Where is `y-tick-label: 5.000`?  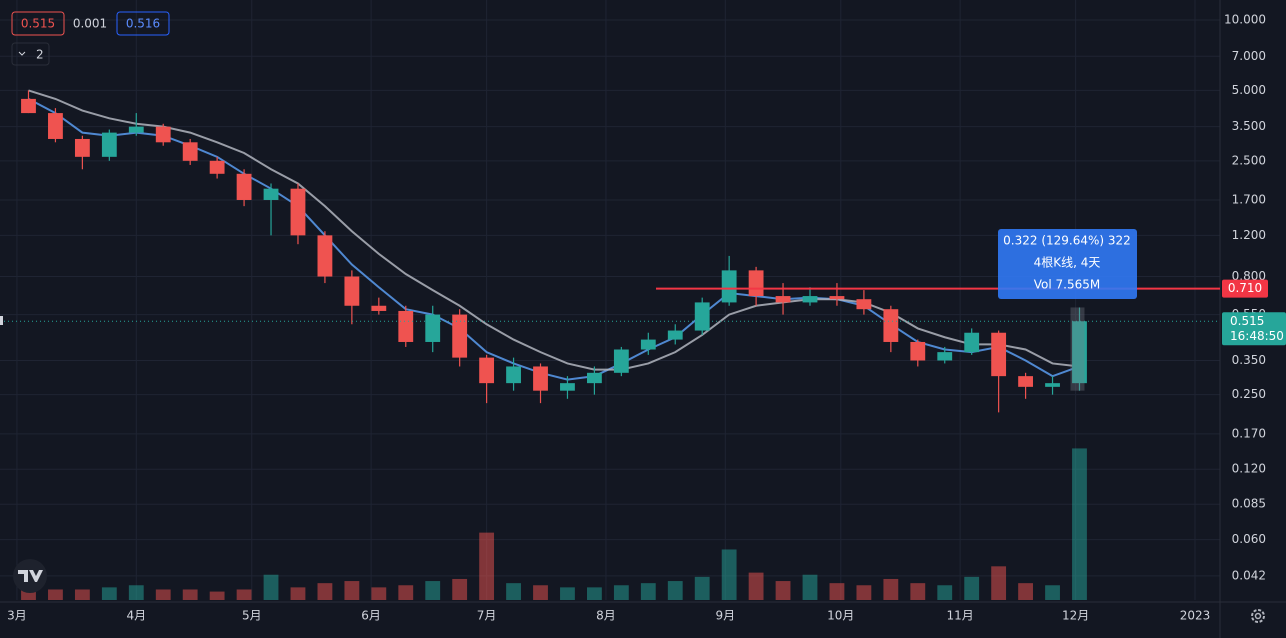 y-tick-label: 5.000 is located at coordinates (1249, 90).